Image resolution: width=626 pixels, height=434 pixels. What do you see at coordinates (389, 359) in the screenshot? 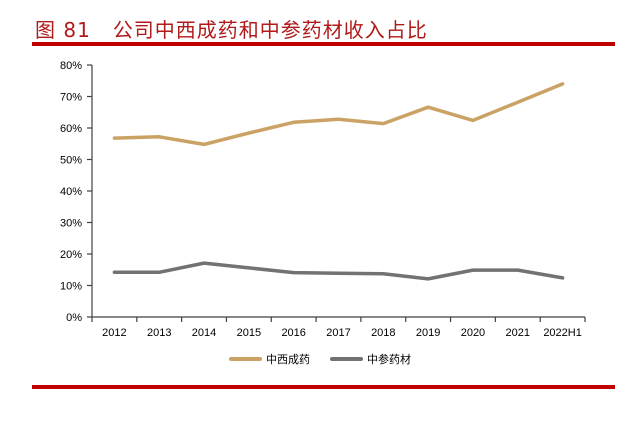
I see `legend-label: 中参药材` at bounding box center [389, 359].